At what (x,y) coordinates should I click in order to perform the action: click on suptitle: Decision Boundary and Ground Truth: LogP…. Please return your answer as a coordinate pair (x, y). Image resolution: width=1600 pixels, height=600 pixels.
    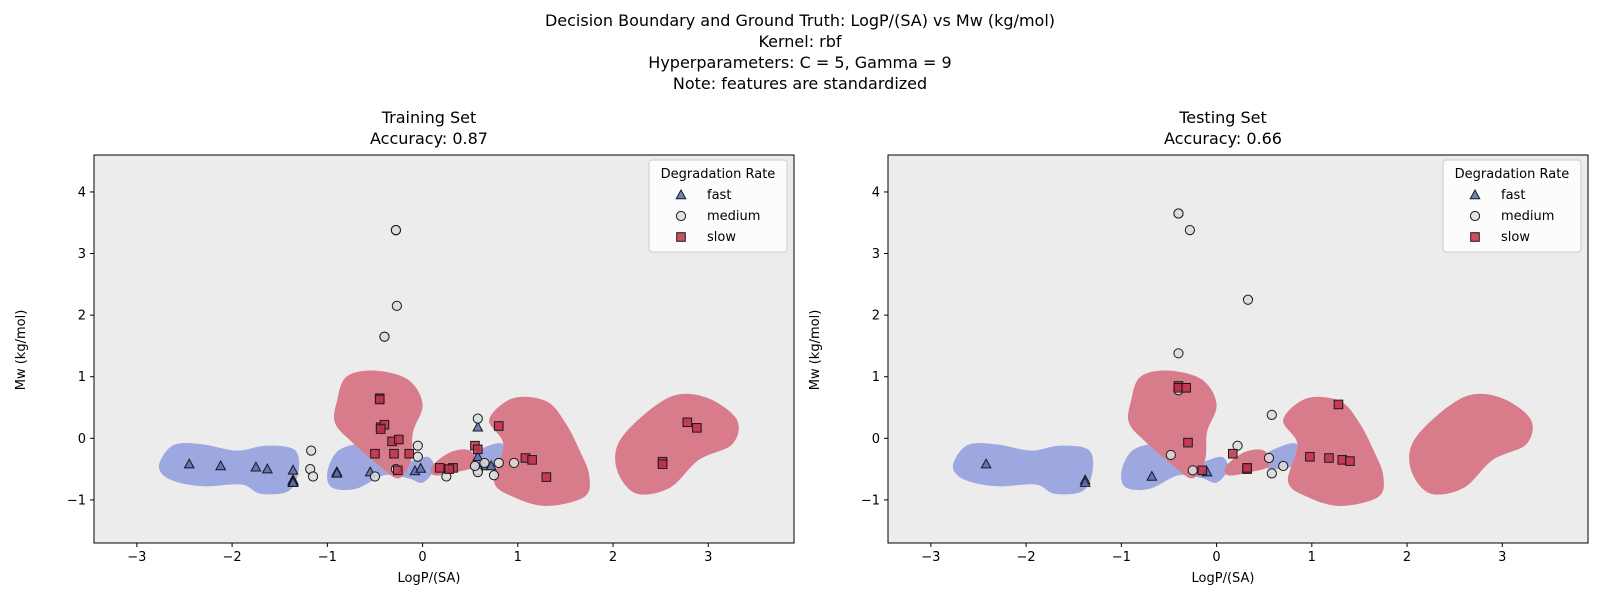
    Looking at the image, I should click on (800, 52).